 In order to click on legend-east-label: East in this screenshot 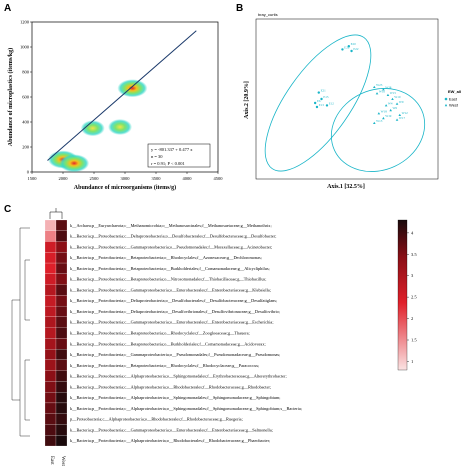, I will do `click(453, 99)`.